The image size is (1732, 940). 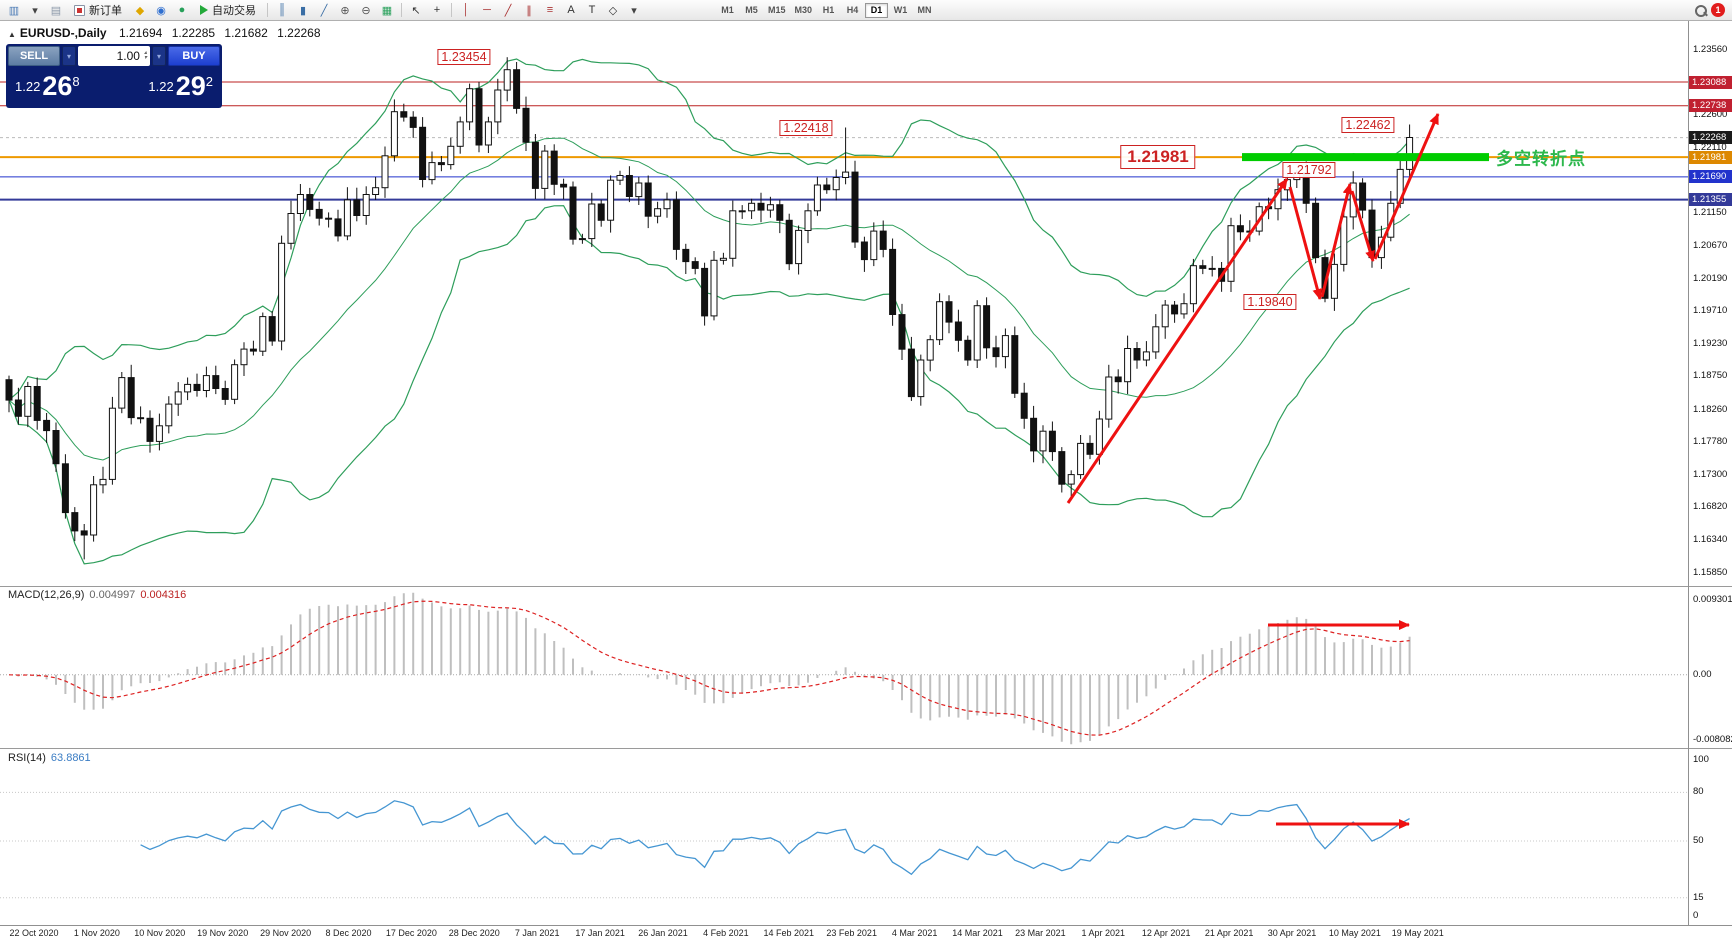 I want to click on new-chart-dropdown-icon: ▾, so click(x=35, y=10).